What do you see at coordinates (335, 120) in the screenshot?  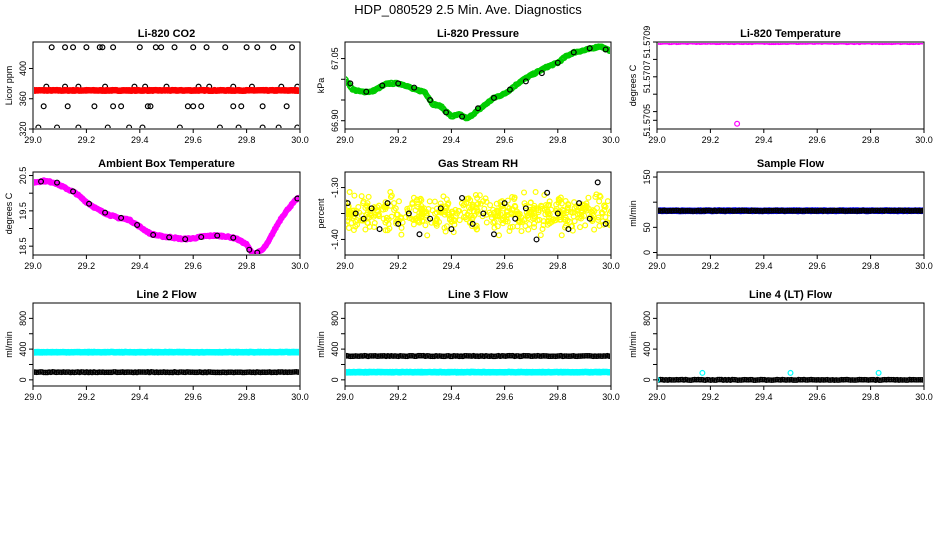 I see `y-tick-label: 66.90` at bounding box center [335, 120].